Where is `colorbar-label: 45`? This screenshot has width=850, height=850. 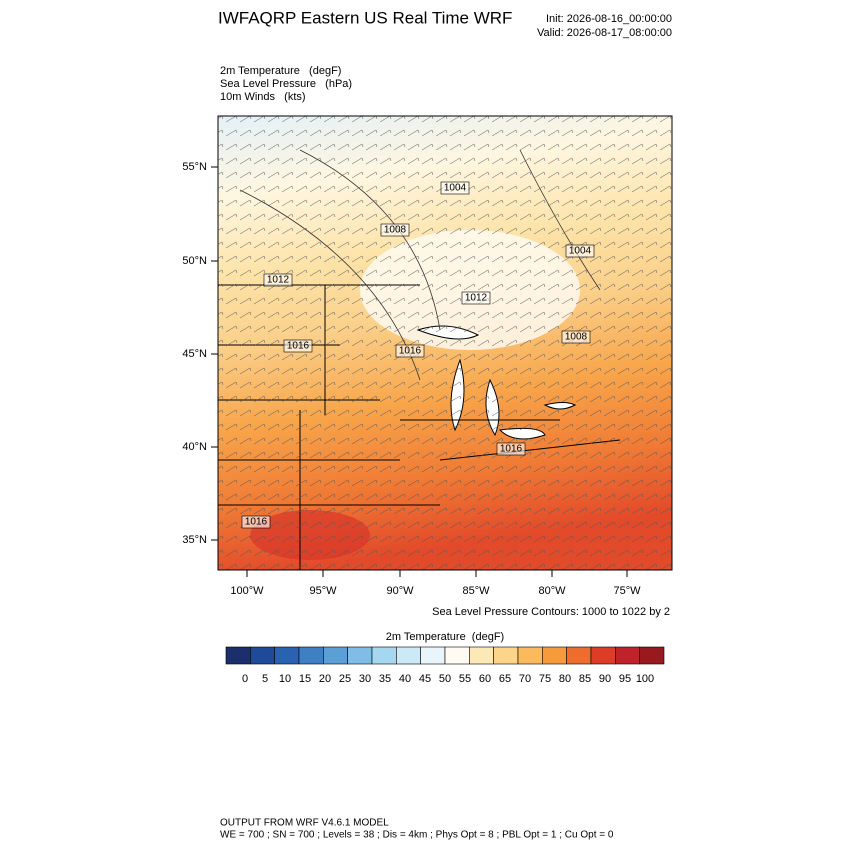
colorbar-label: 45 is located at coordinates (425, 679).